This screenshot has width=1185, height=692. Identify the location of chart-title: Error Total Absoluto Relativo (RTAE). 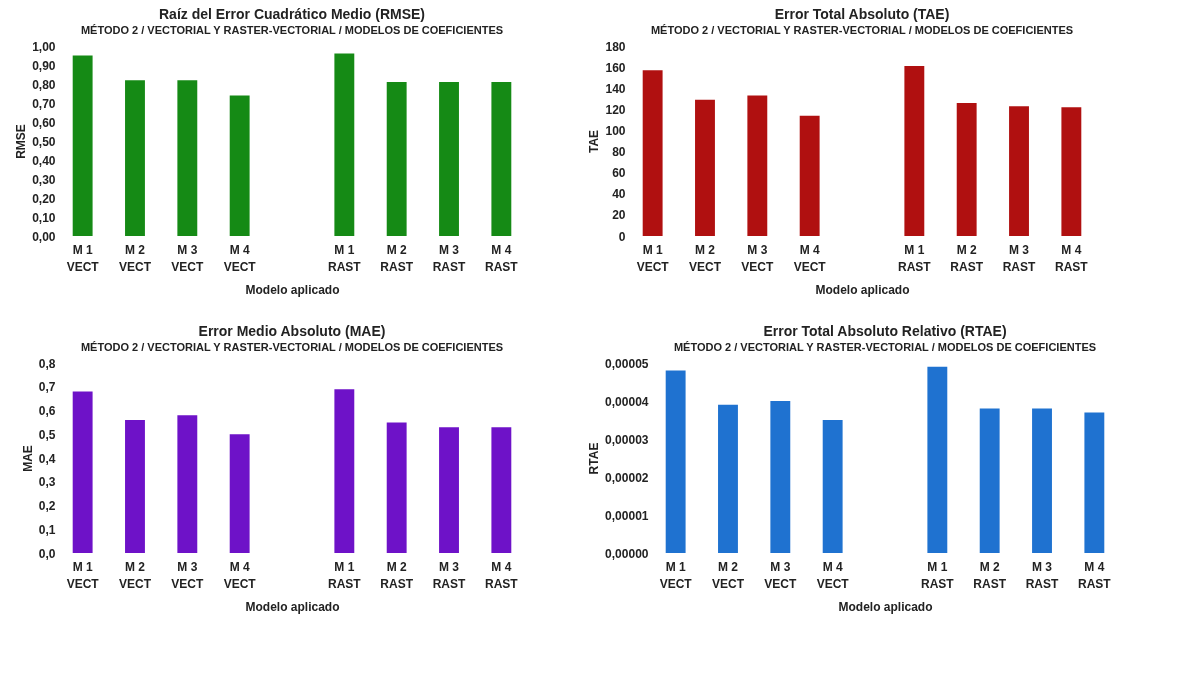
(885, 331).